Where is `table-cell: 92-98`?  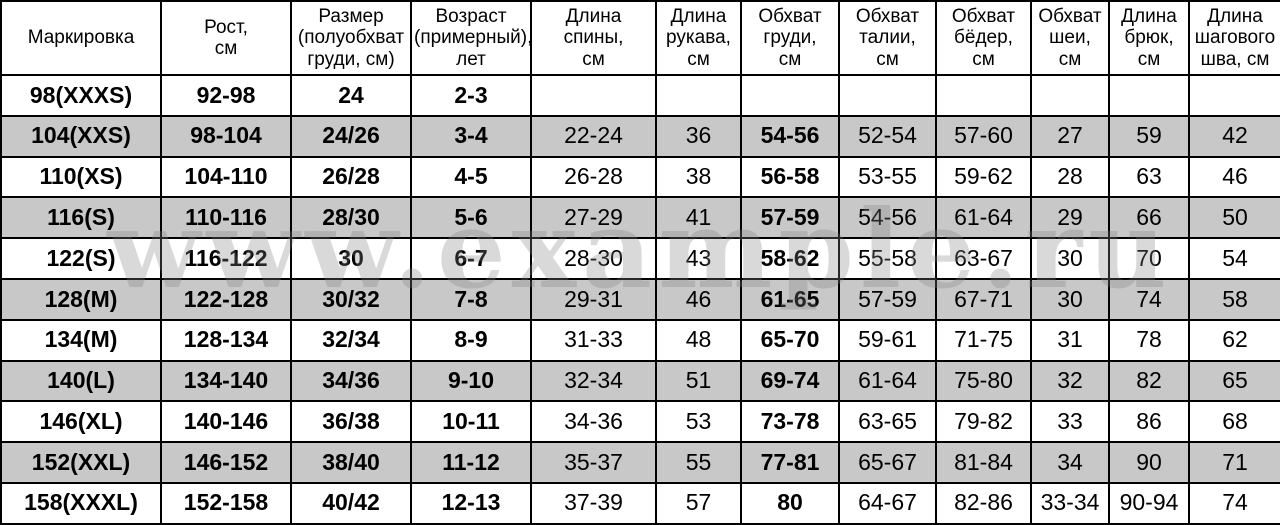
table-cell: 92-98 is located at coordinates (226, 95).